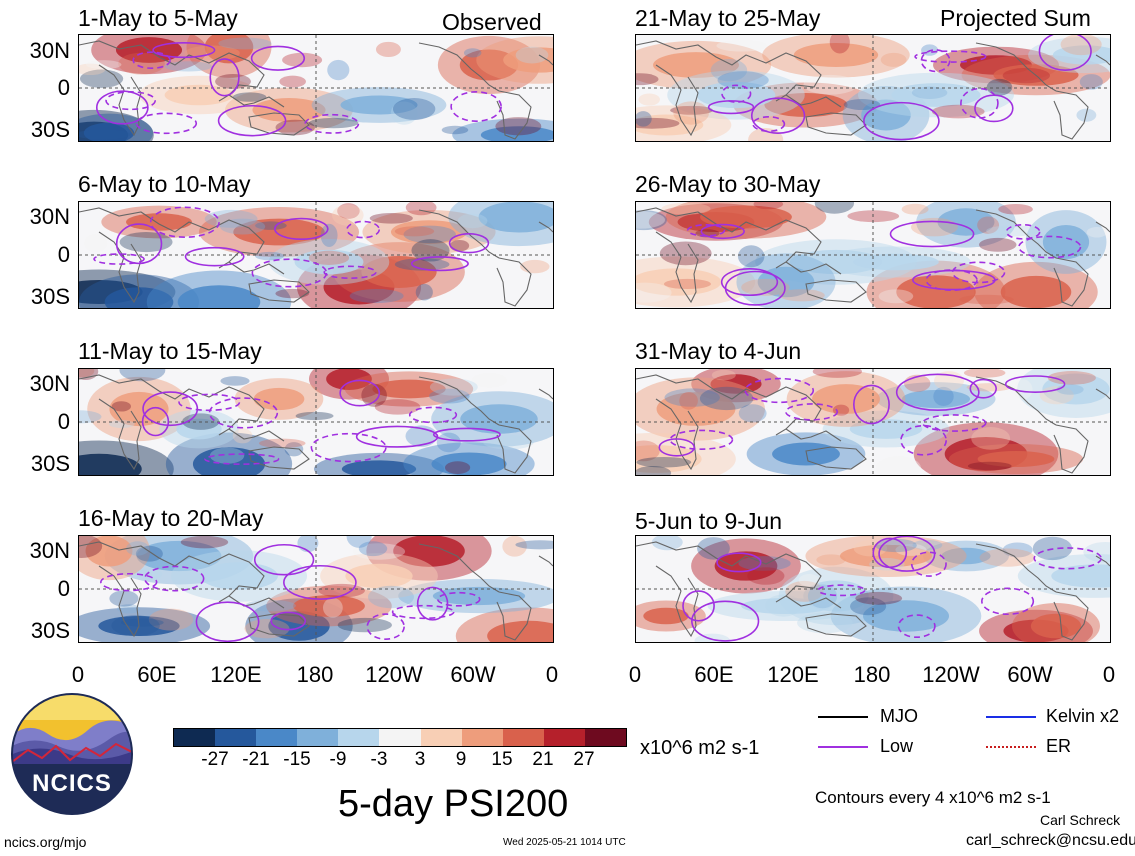 The image size is (1135, 856). Describe the element at coordinates (502, 759) in the screenshot. I see `colorbar-tick: 15` at that location.